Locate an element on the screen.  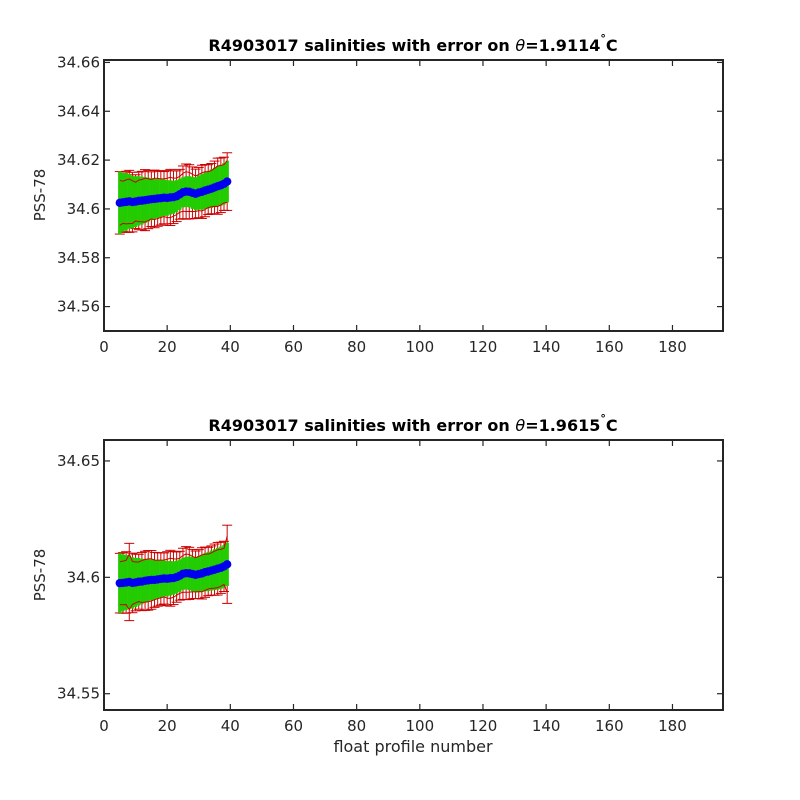
top-x-tick-label: 40 is located at coordinates (230, 347).